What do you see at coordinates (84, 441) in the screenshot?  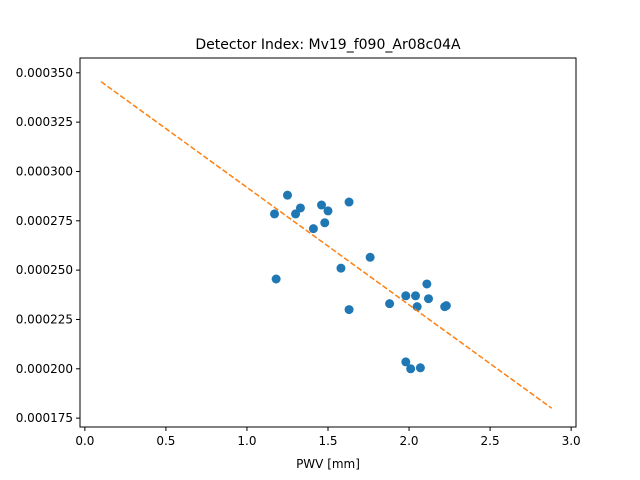 I see `x-tick-label: 0.0` at bounding box center [84, 441].